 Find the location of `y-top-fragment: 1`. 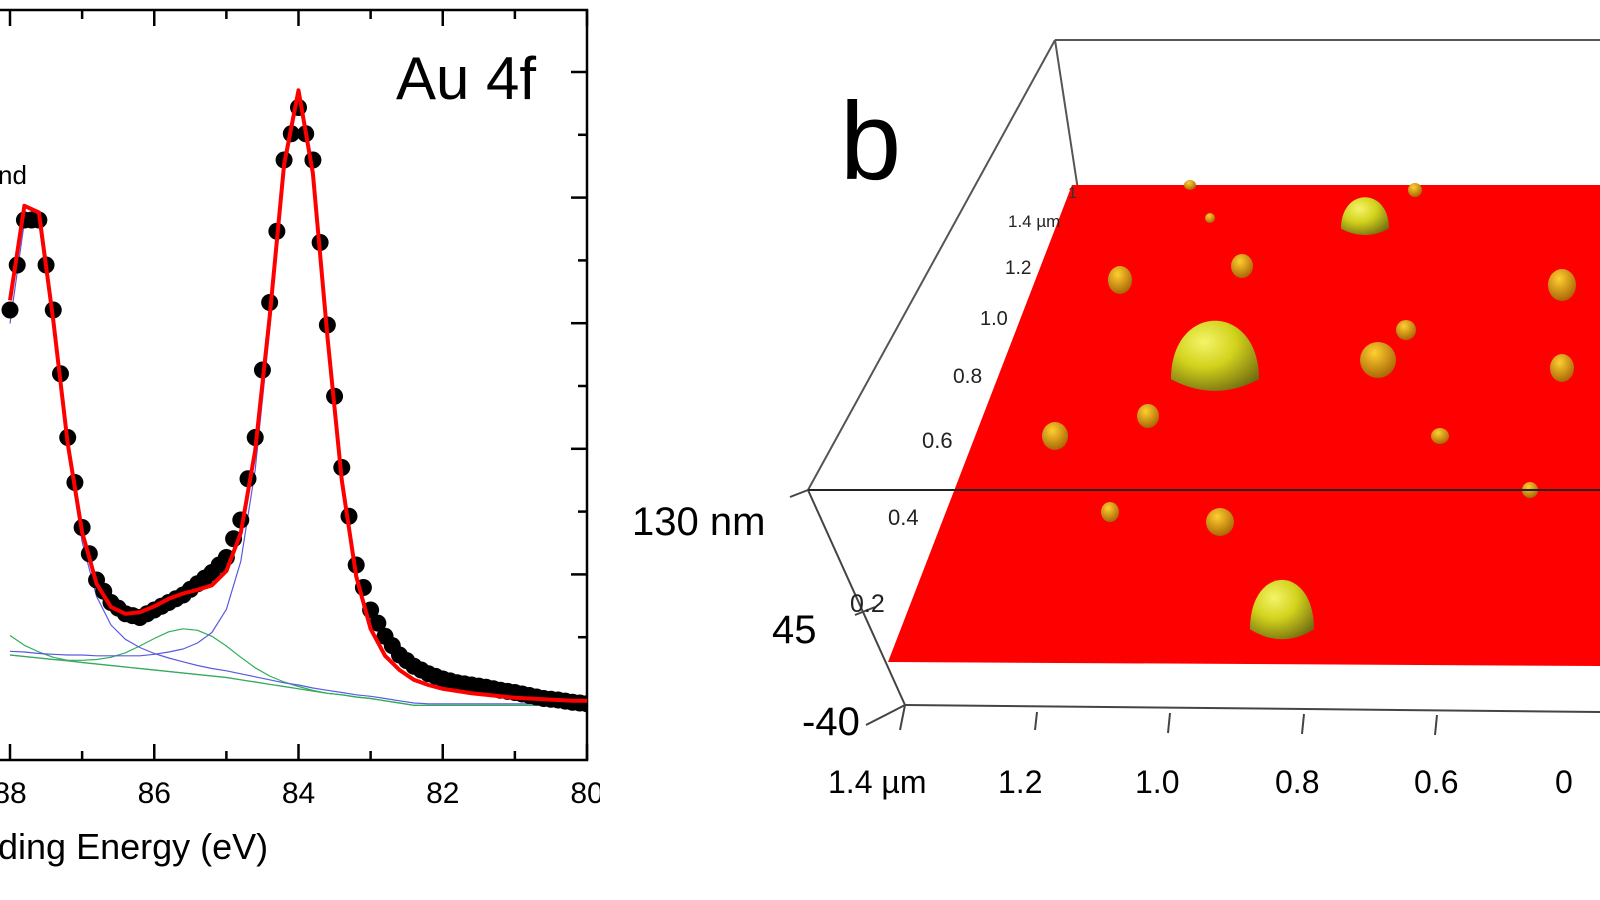

y-top-fragment: 1 is located at coordinates (1072, 193).